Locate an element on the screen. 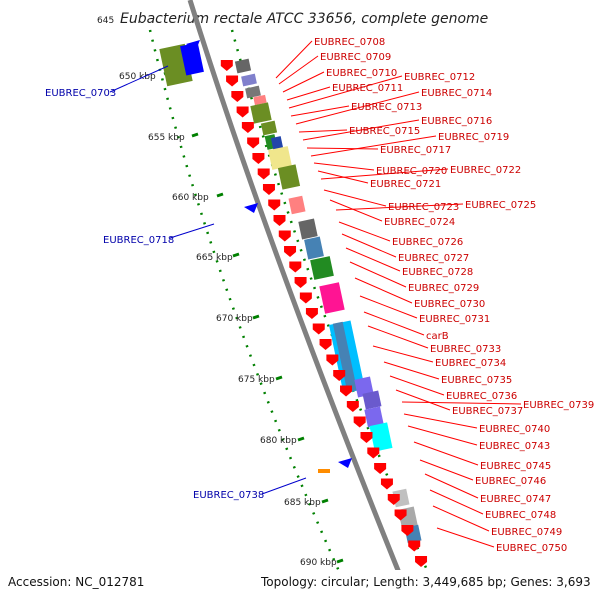 The height and width of the screenshot is (600, 600). gene-label-right: EUBREC_0721 is located at coordinates (405, 184).